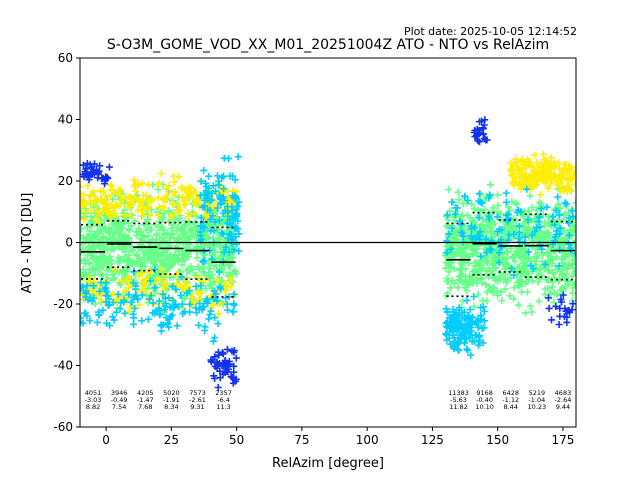  What do you see at coordinates (223, 393) in the screenshot?
I see `bin-label-count: 2357` at bounding box center [223, 393].